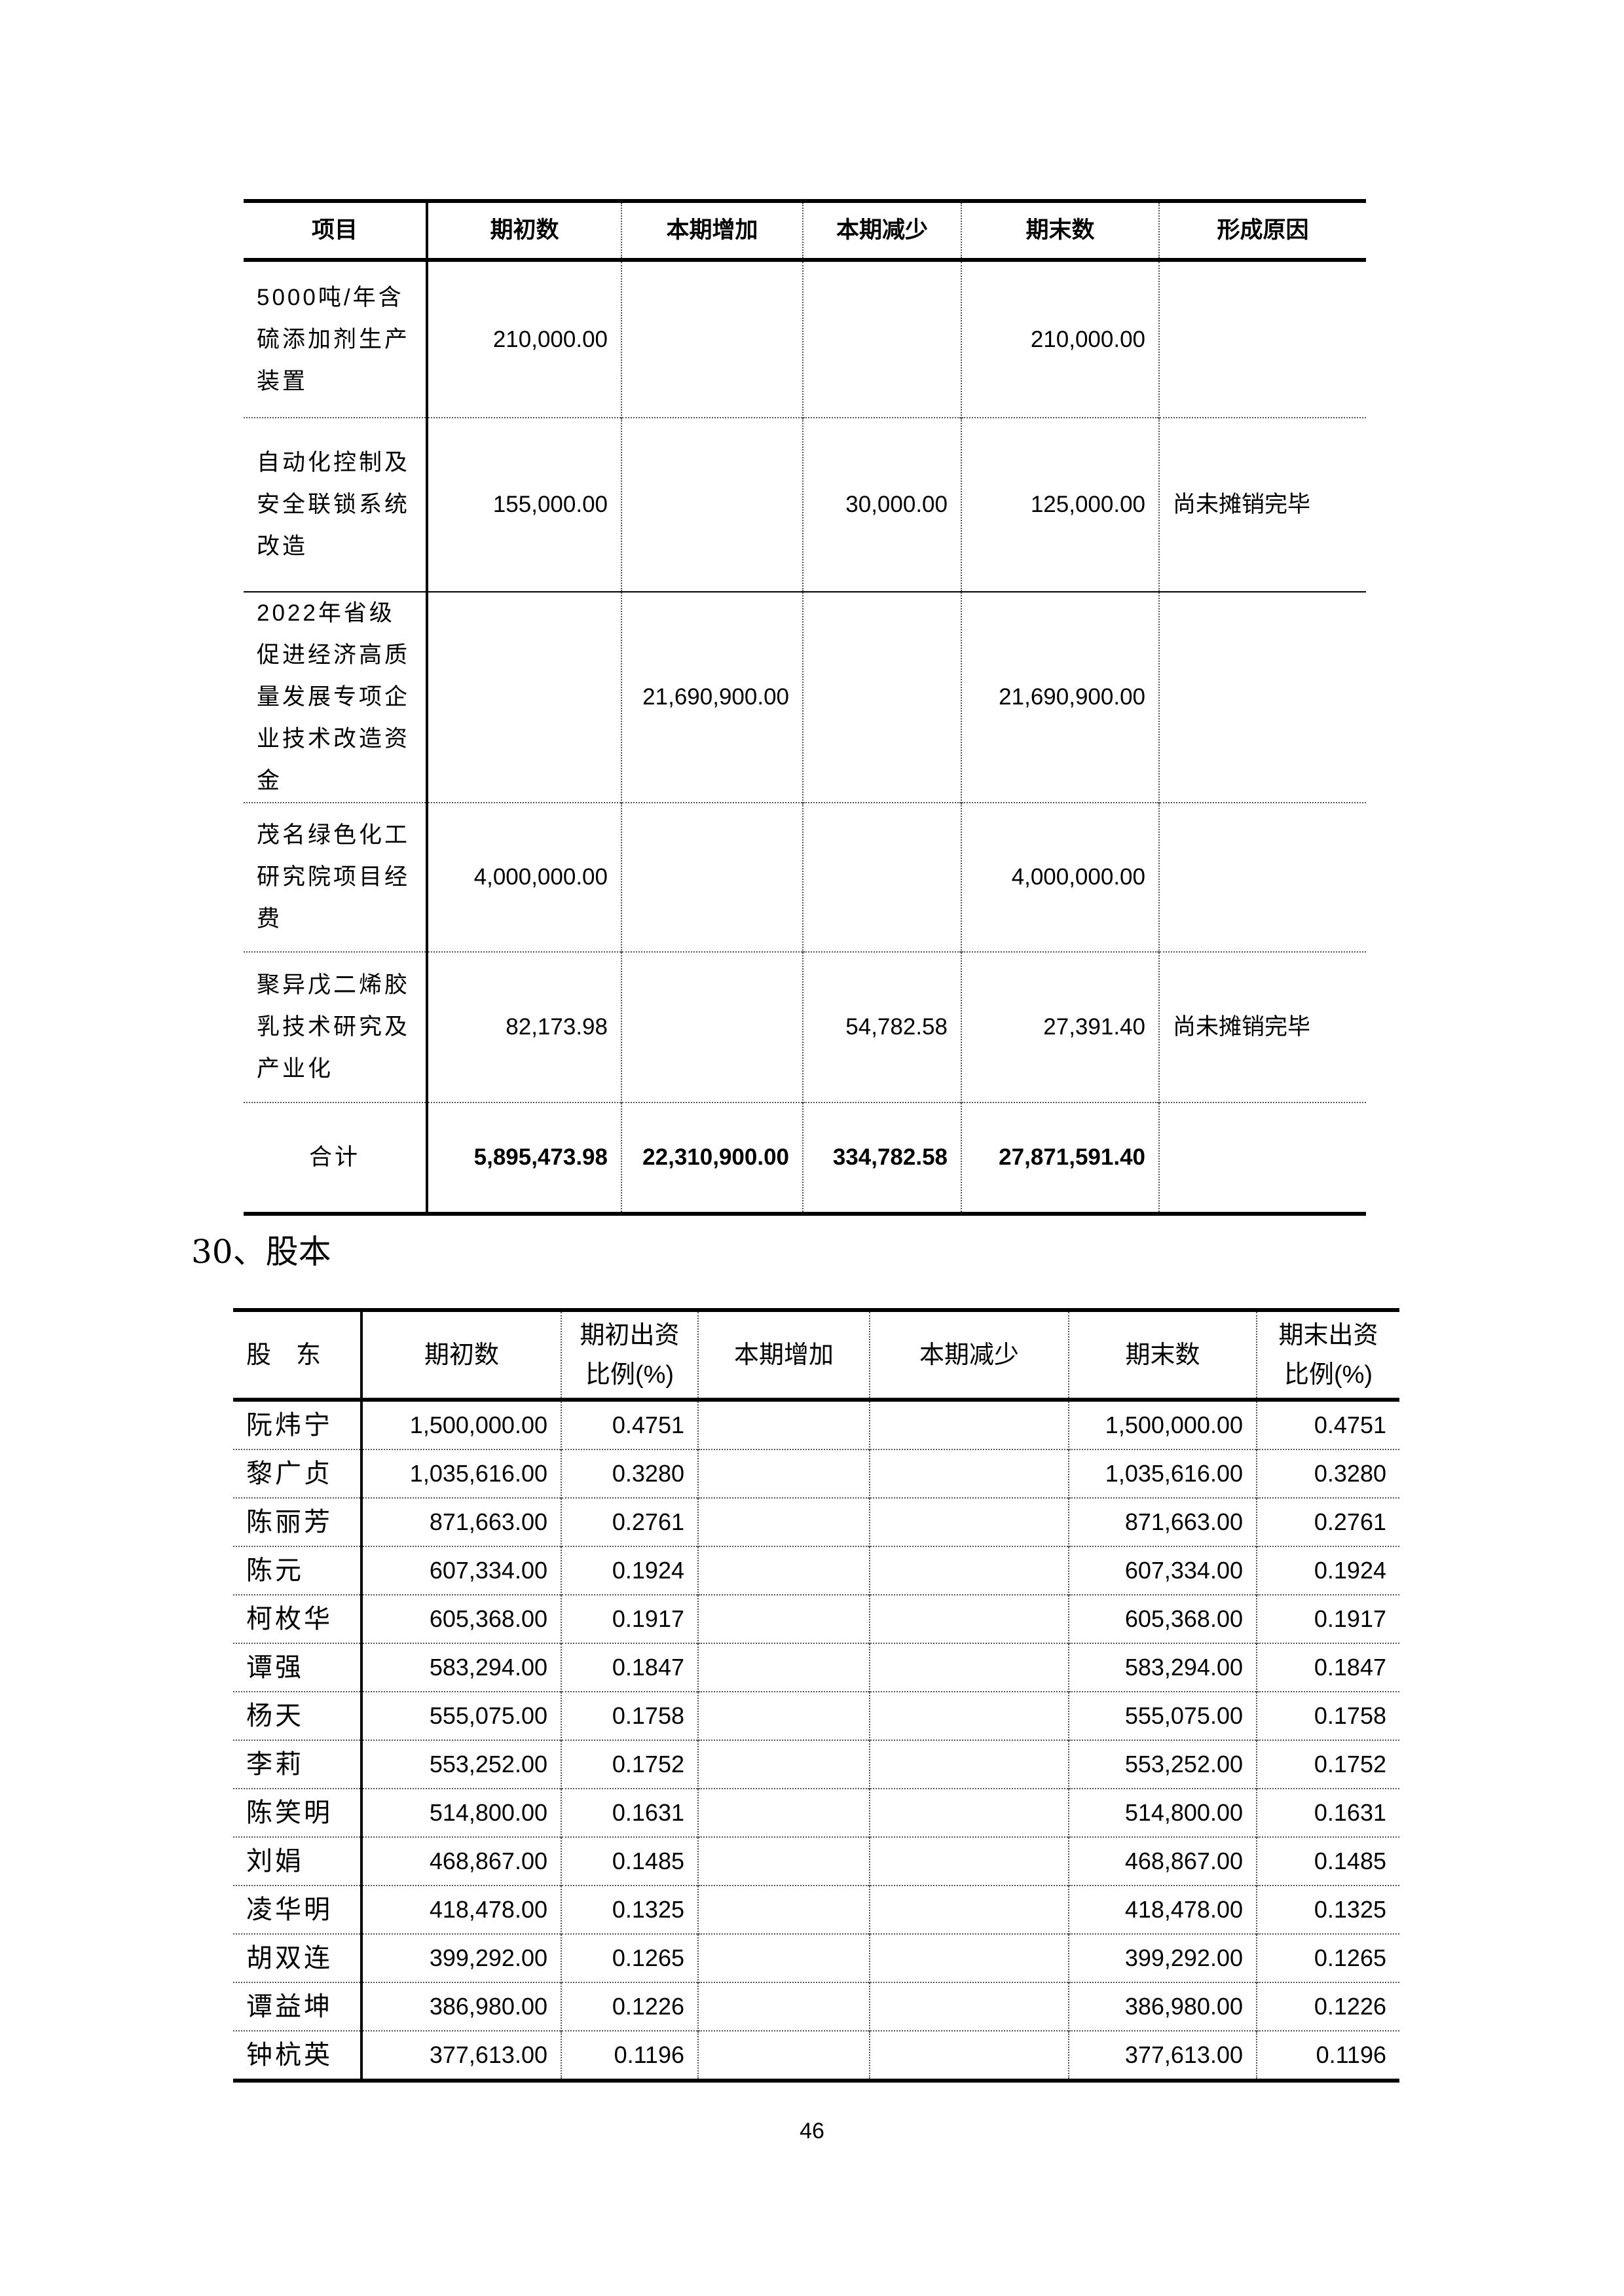 This screenshot has height=2296, width=1624. Describe the element at coordinates (629, 1424) in the screenshot. I see `cell-begin_pct: 0.4751` at that location.